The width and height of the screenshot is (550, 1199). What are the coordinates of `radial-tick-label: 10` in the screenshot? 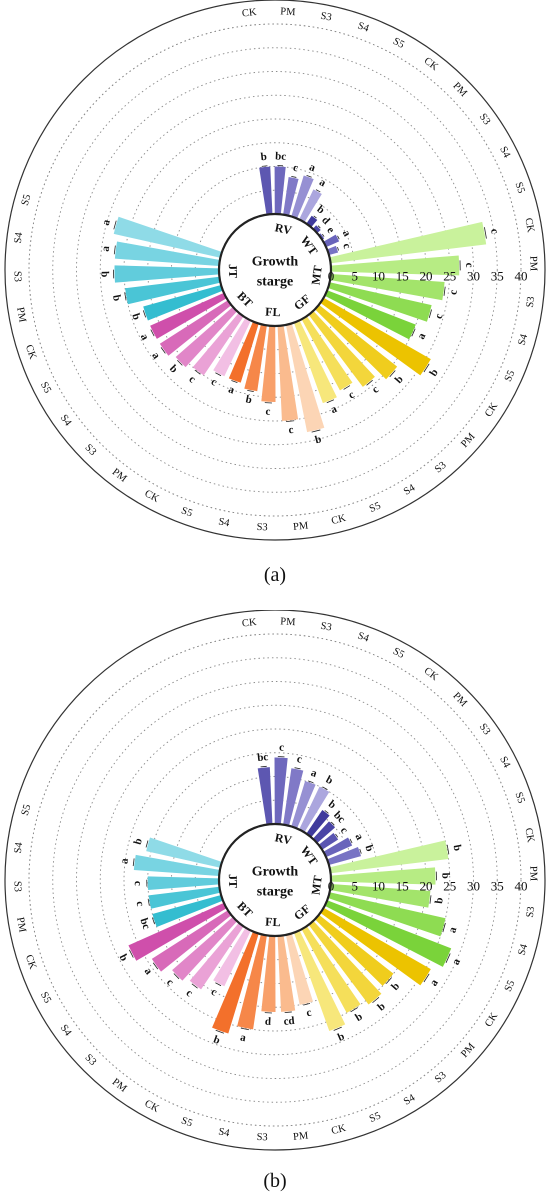 It's located at (378, 276).